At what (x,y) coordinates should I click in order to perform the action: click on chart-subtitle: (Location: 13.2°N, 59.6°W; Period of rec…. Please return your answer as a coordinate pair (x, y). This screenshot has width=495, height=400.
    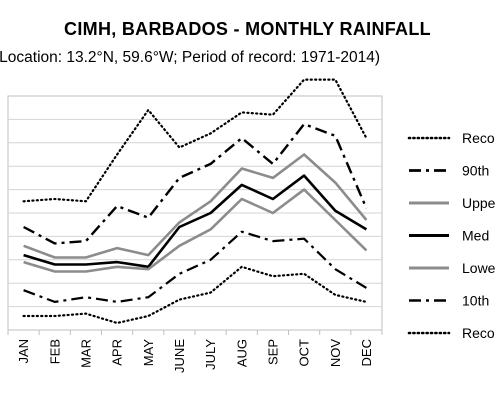
    Looking at the image, I should click on (190, 57).